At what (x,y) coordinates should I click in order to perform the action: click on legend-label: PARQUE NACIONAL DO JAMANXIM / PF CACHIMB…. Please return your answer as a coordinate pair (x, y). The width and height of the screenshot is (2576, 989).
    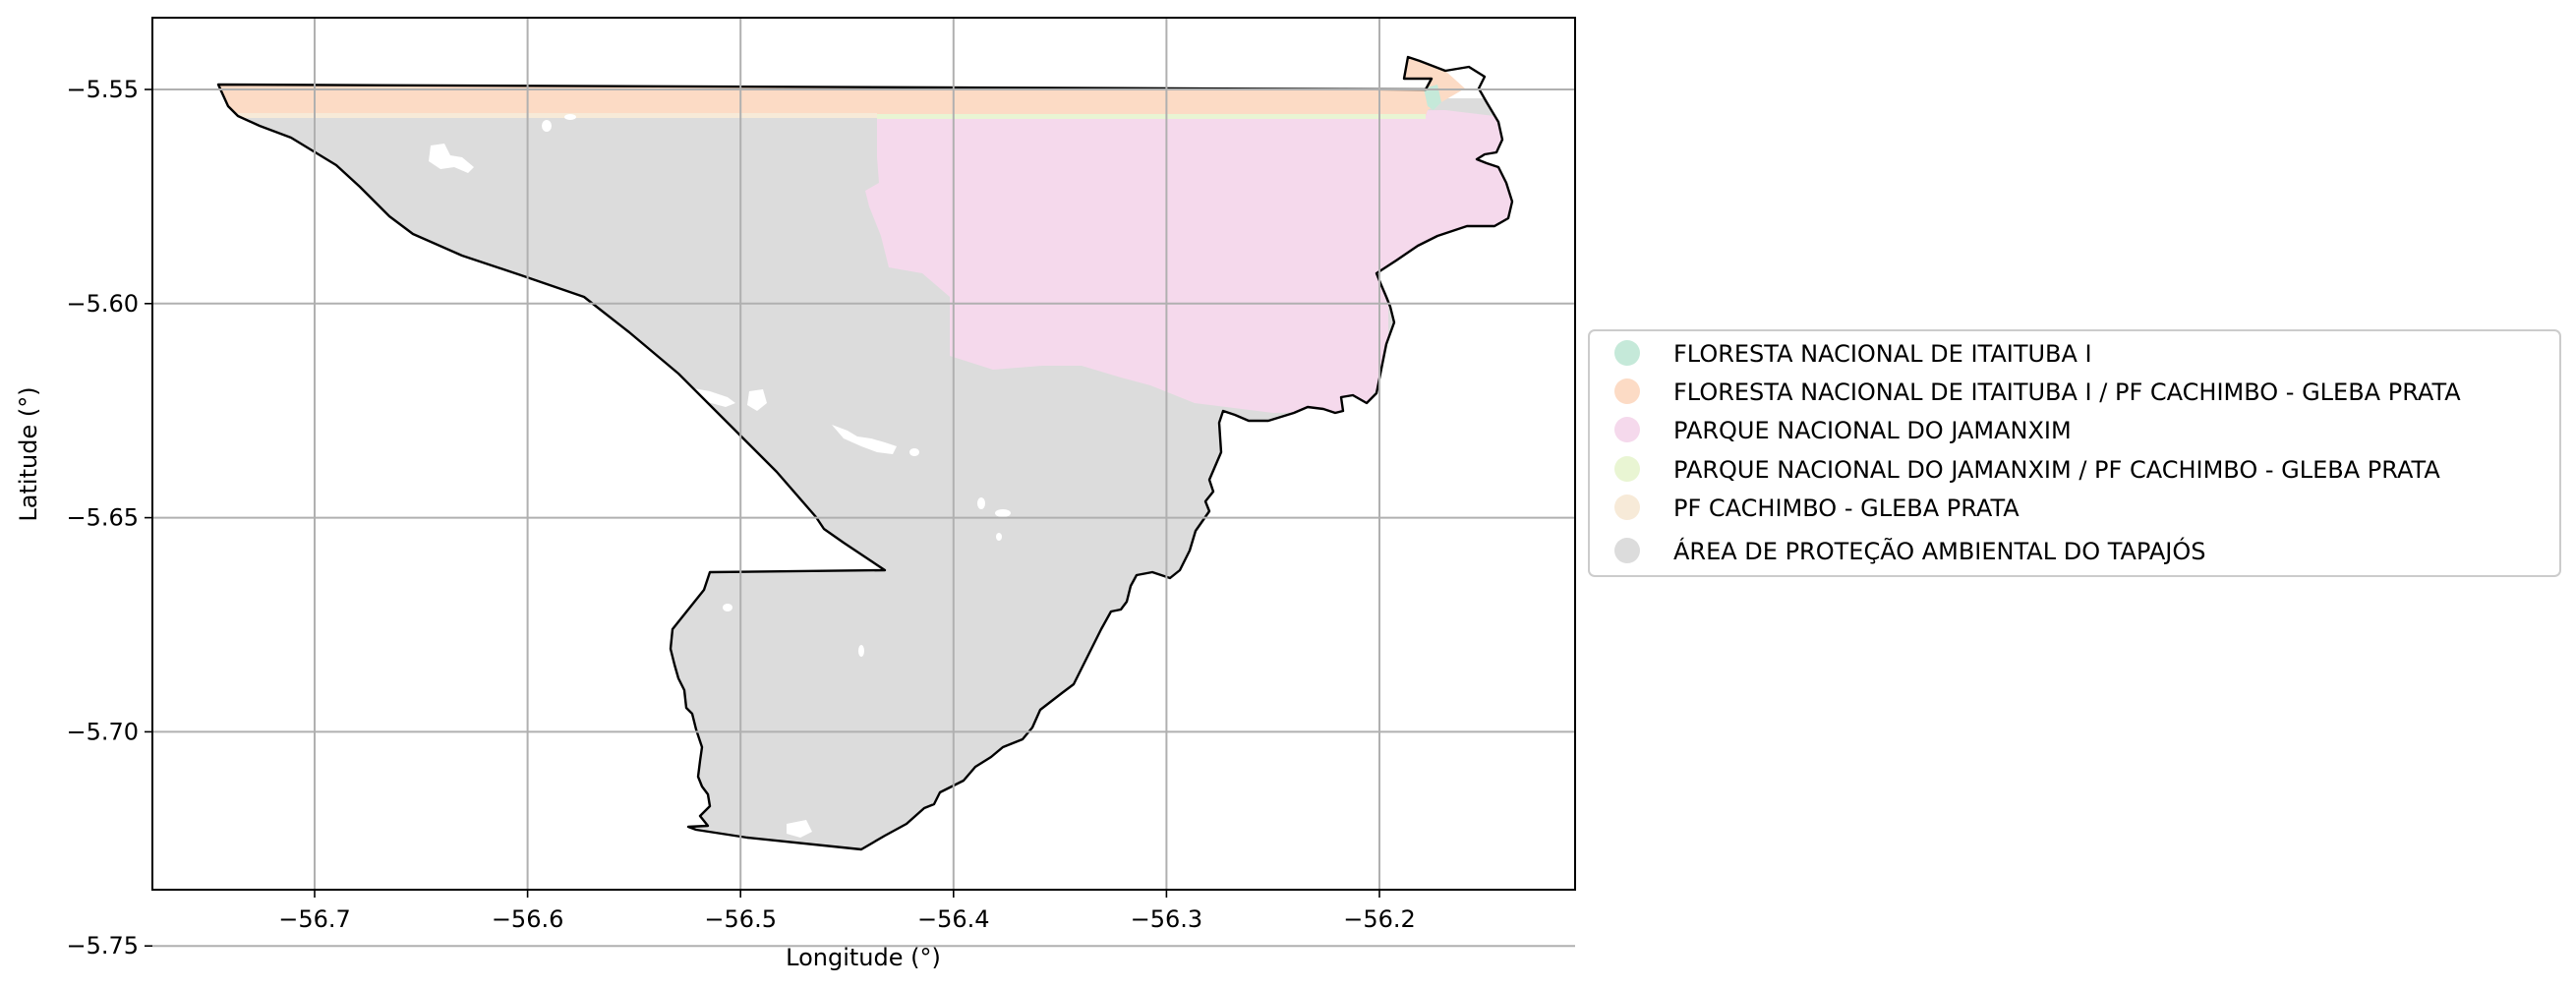
    Looking at the image, I should click on (2056, 470).